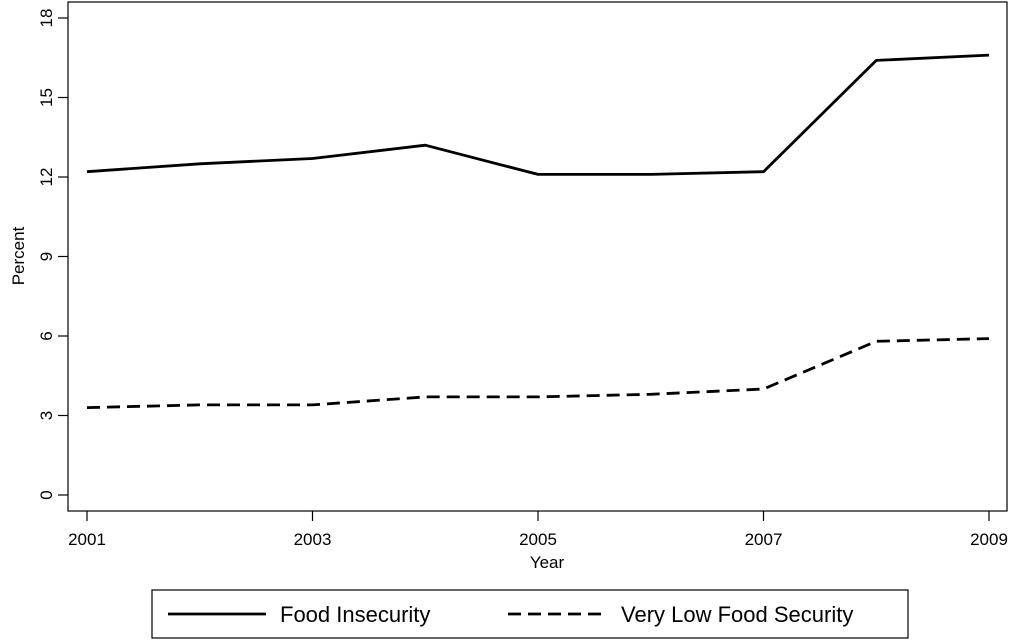  Describe the element at coordinates (46, 97) in the screenshot. I see `y-tick-label: 15` at that location.